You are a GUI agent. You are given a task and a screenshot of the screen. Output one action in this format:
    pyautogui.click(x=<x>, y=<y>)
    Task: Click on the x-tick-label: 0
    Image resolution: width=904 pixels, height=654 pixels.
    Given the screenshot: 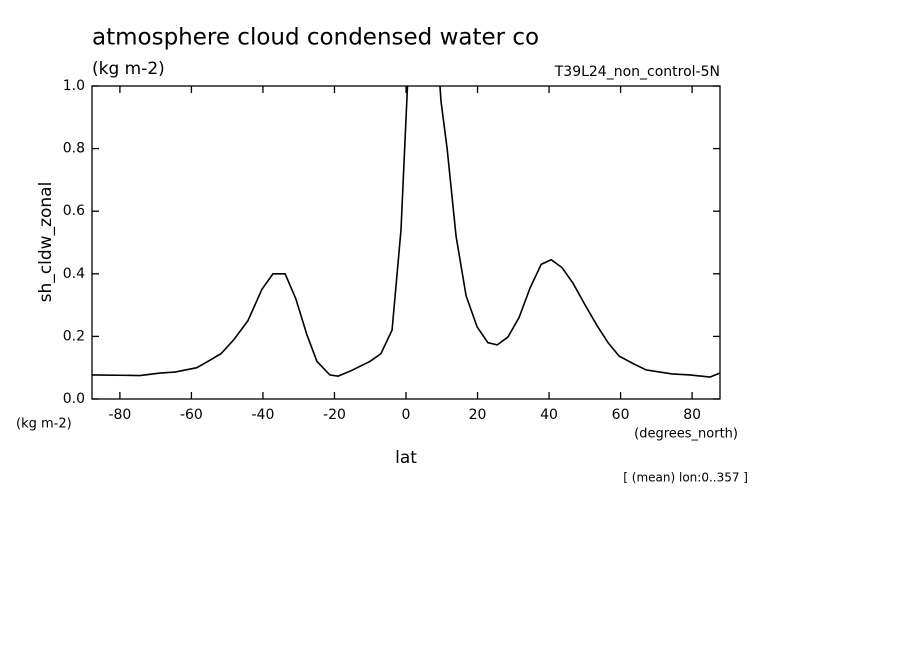 What is the action you would take?
    pyautogui.click(x=406, y=415)
    